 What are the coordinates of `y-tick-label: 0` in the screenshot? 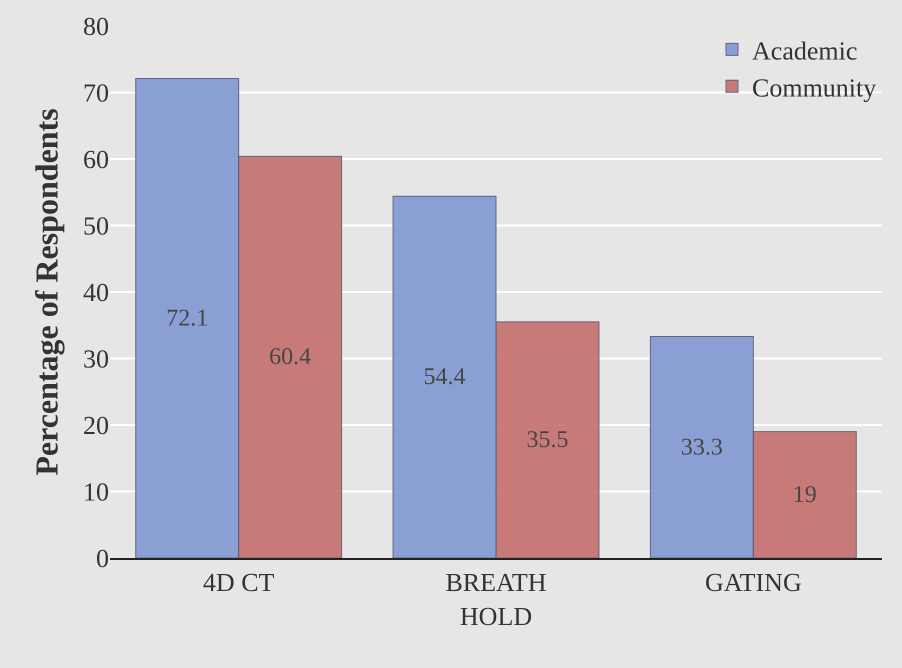 It's located at (102, 559).